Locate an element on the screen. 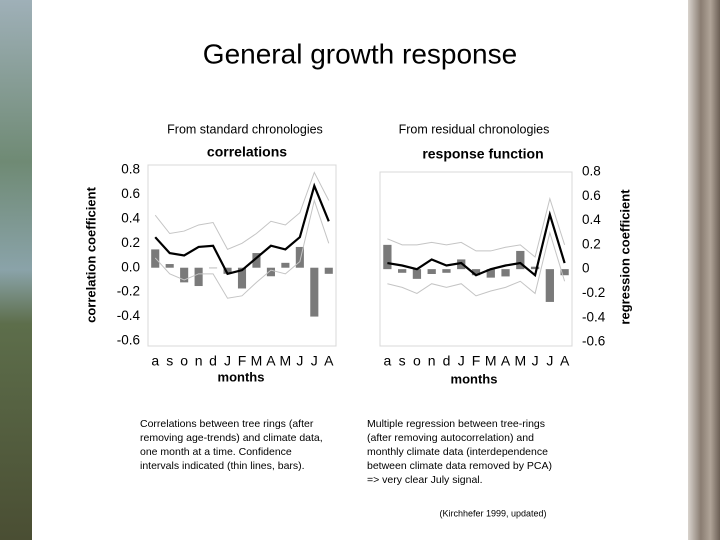  slide-title: General growth response is located at coordinates (360, 53).